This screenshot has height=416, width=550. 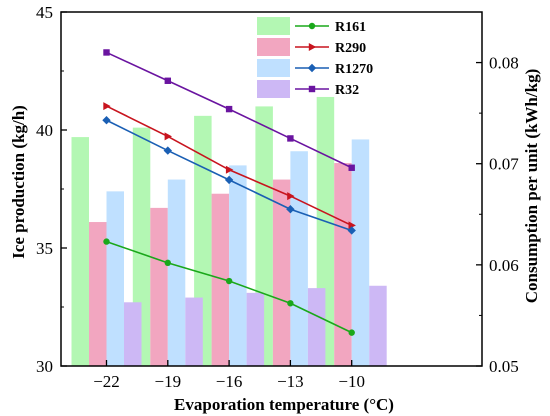 What do you see at coordinates (504, 366) in the screenshot?
I see `y-right-tick-label: 0.05` at bounding box center [504, 366].